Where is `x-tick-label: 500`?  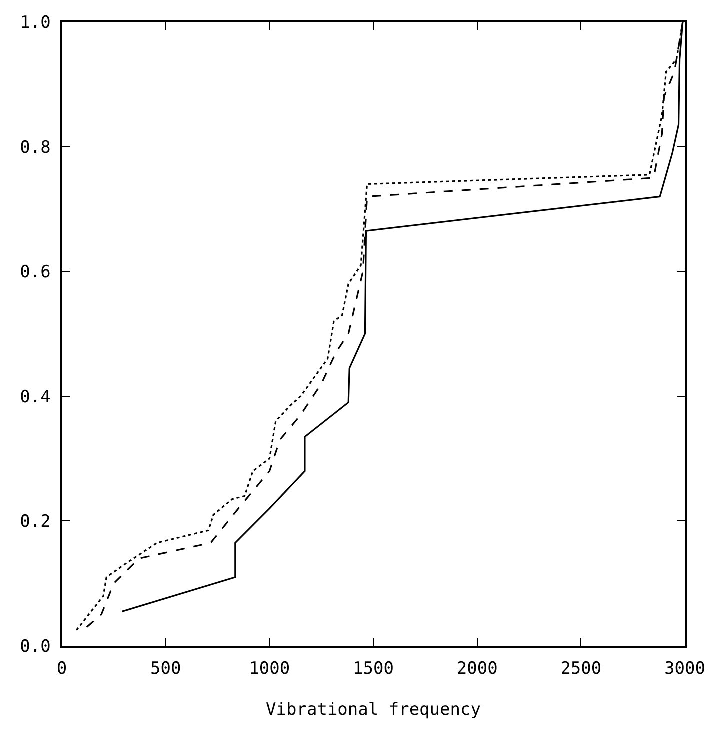 x-tick-label: 500 is located at coordinates (166, 669).